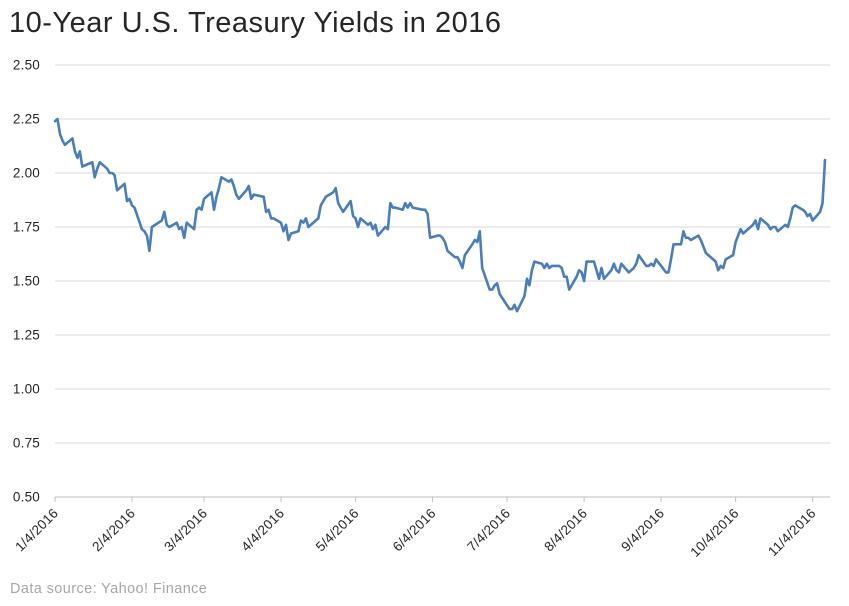 This screenshot has width=849, height=606. I want to click on x-tick-label: 10/4/2016, so click(714, 533).